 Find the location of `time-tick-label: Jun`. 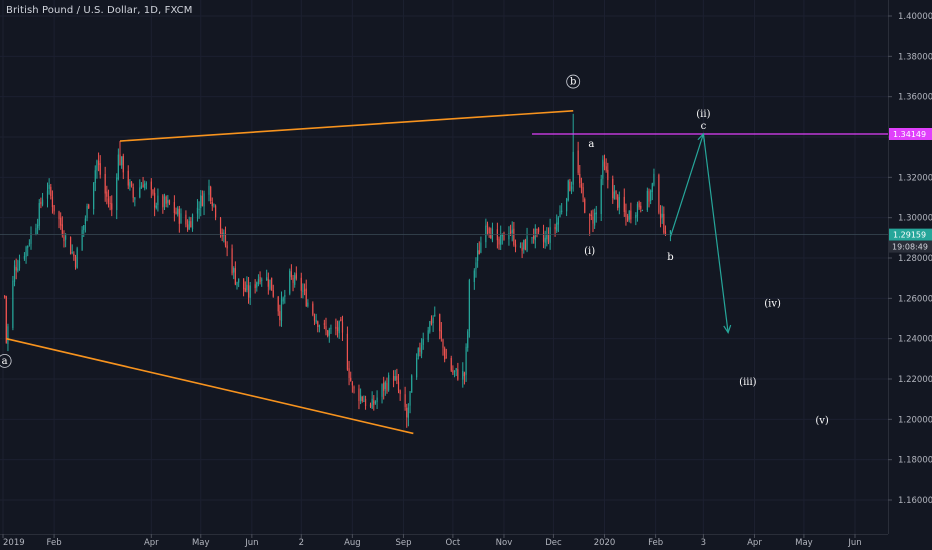

time-tick-label: Jun is located at coordinates (854, 543).